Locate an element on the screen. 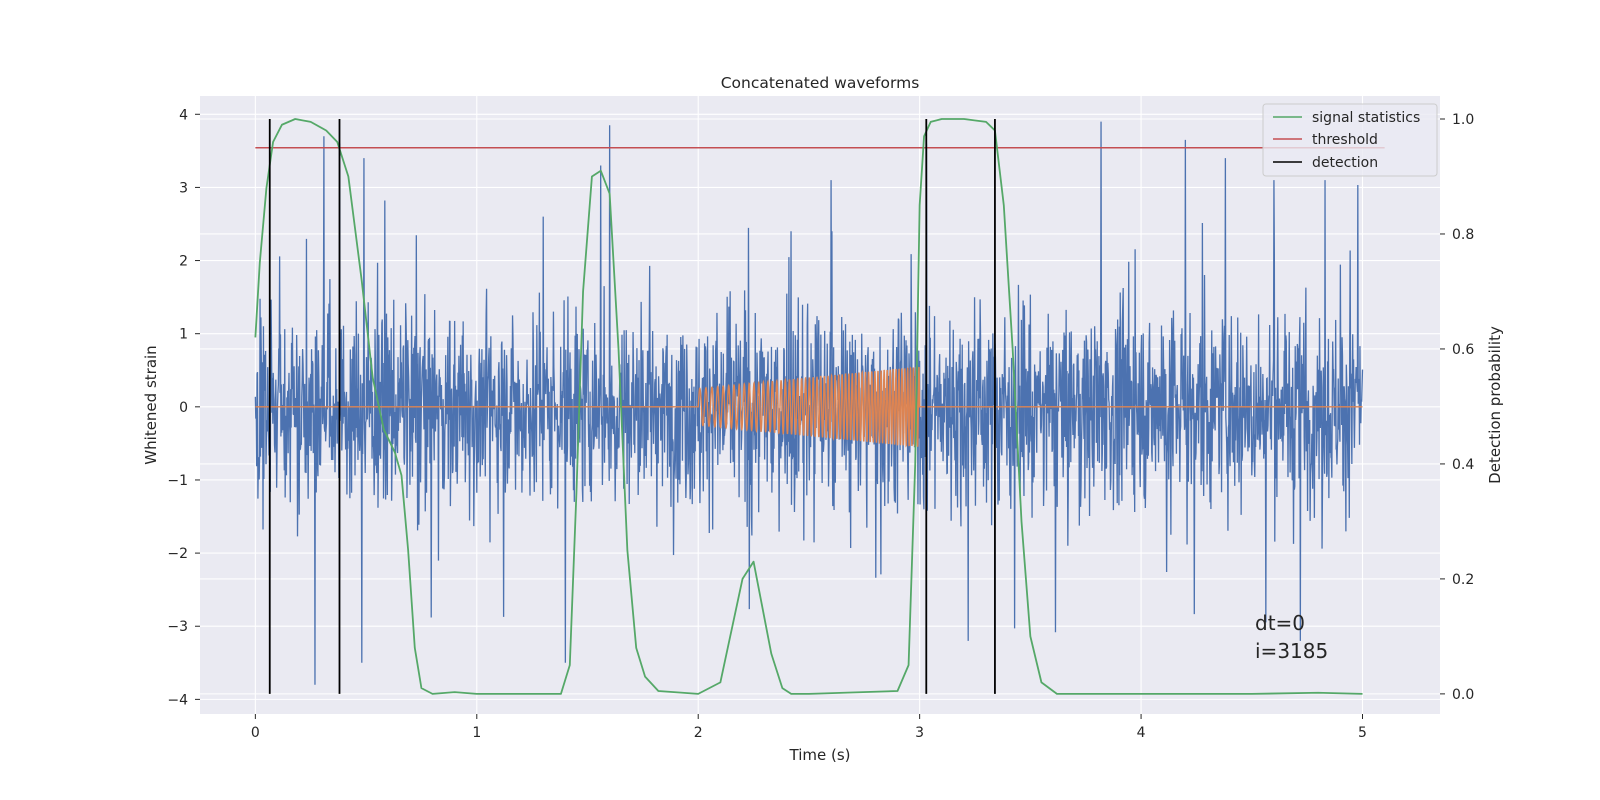  legend-label-signal-statistics: signal statistics is located at coordinates (1366, 118).